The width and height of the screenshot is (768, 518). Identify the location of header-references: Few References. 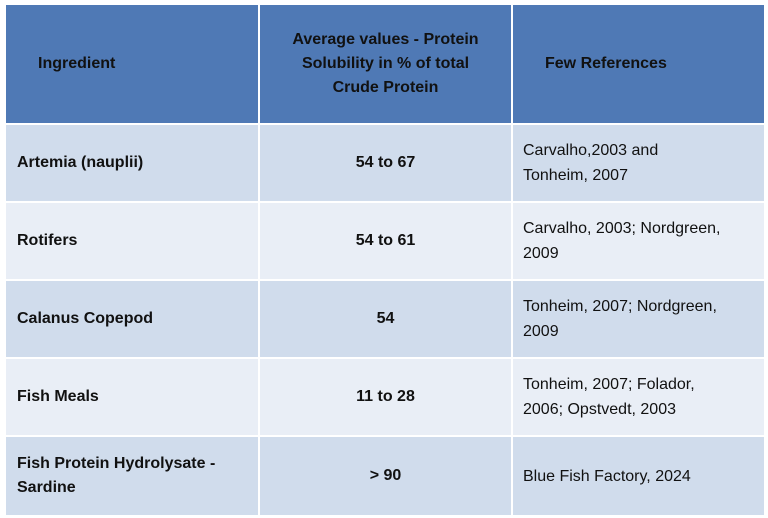
(638, 64).